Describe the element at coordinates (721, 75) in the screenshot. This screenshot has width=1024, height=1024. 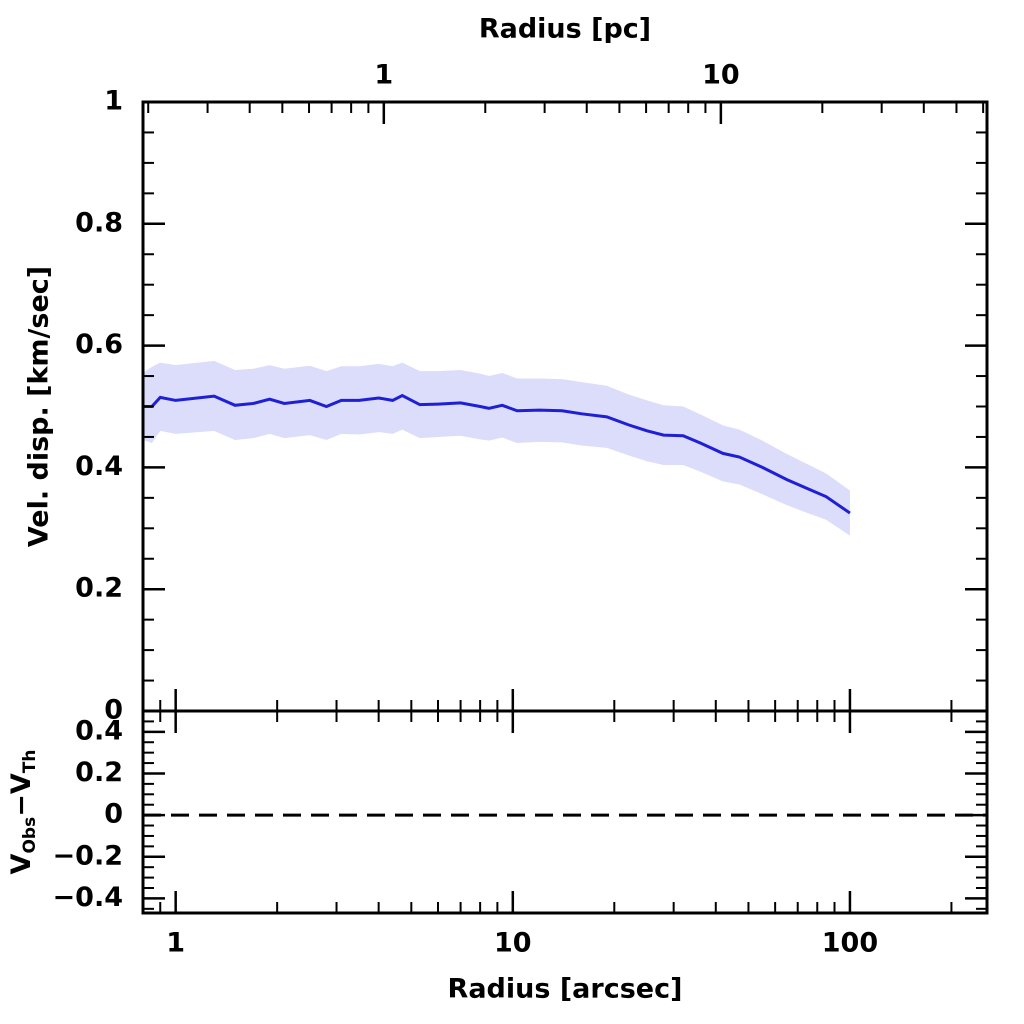
I see `x2-tick-label: 10` at that location.